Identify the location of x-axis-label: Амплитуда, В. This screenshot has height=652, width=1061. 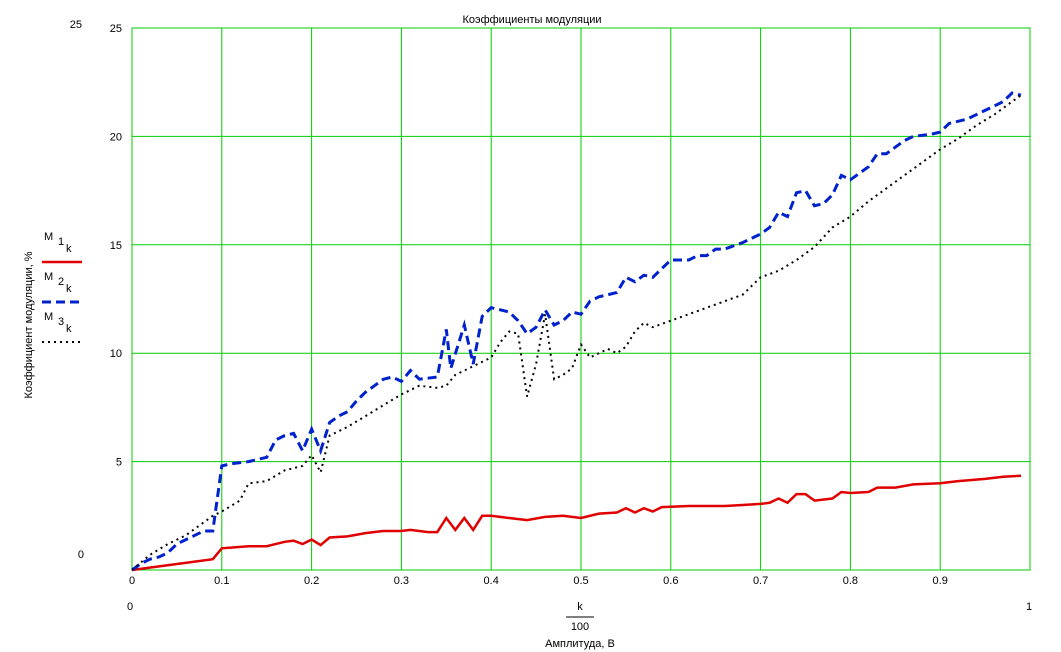
(580, 644).